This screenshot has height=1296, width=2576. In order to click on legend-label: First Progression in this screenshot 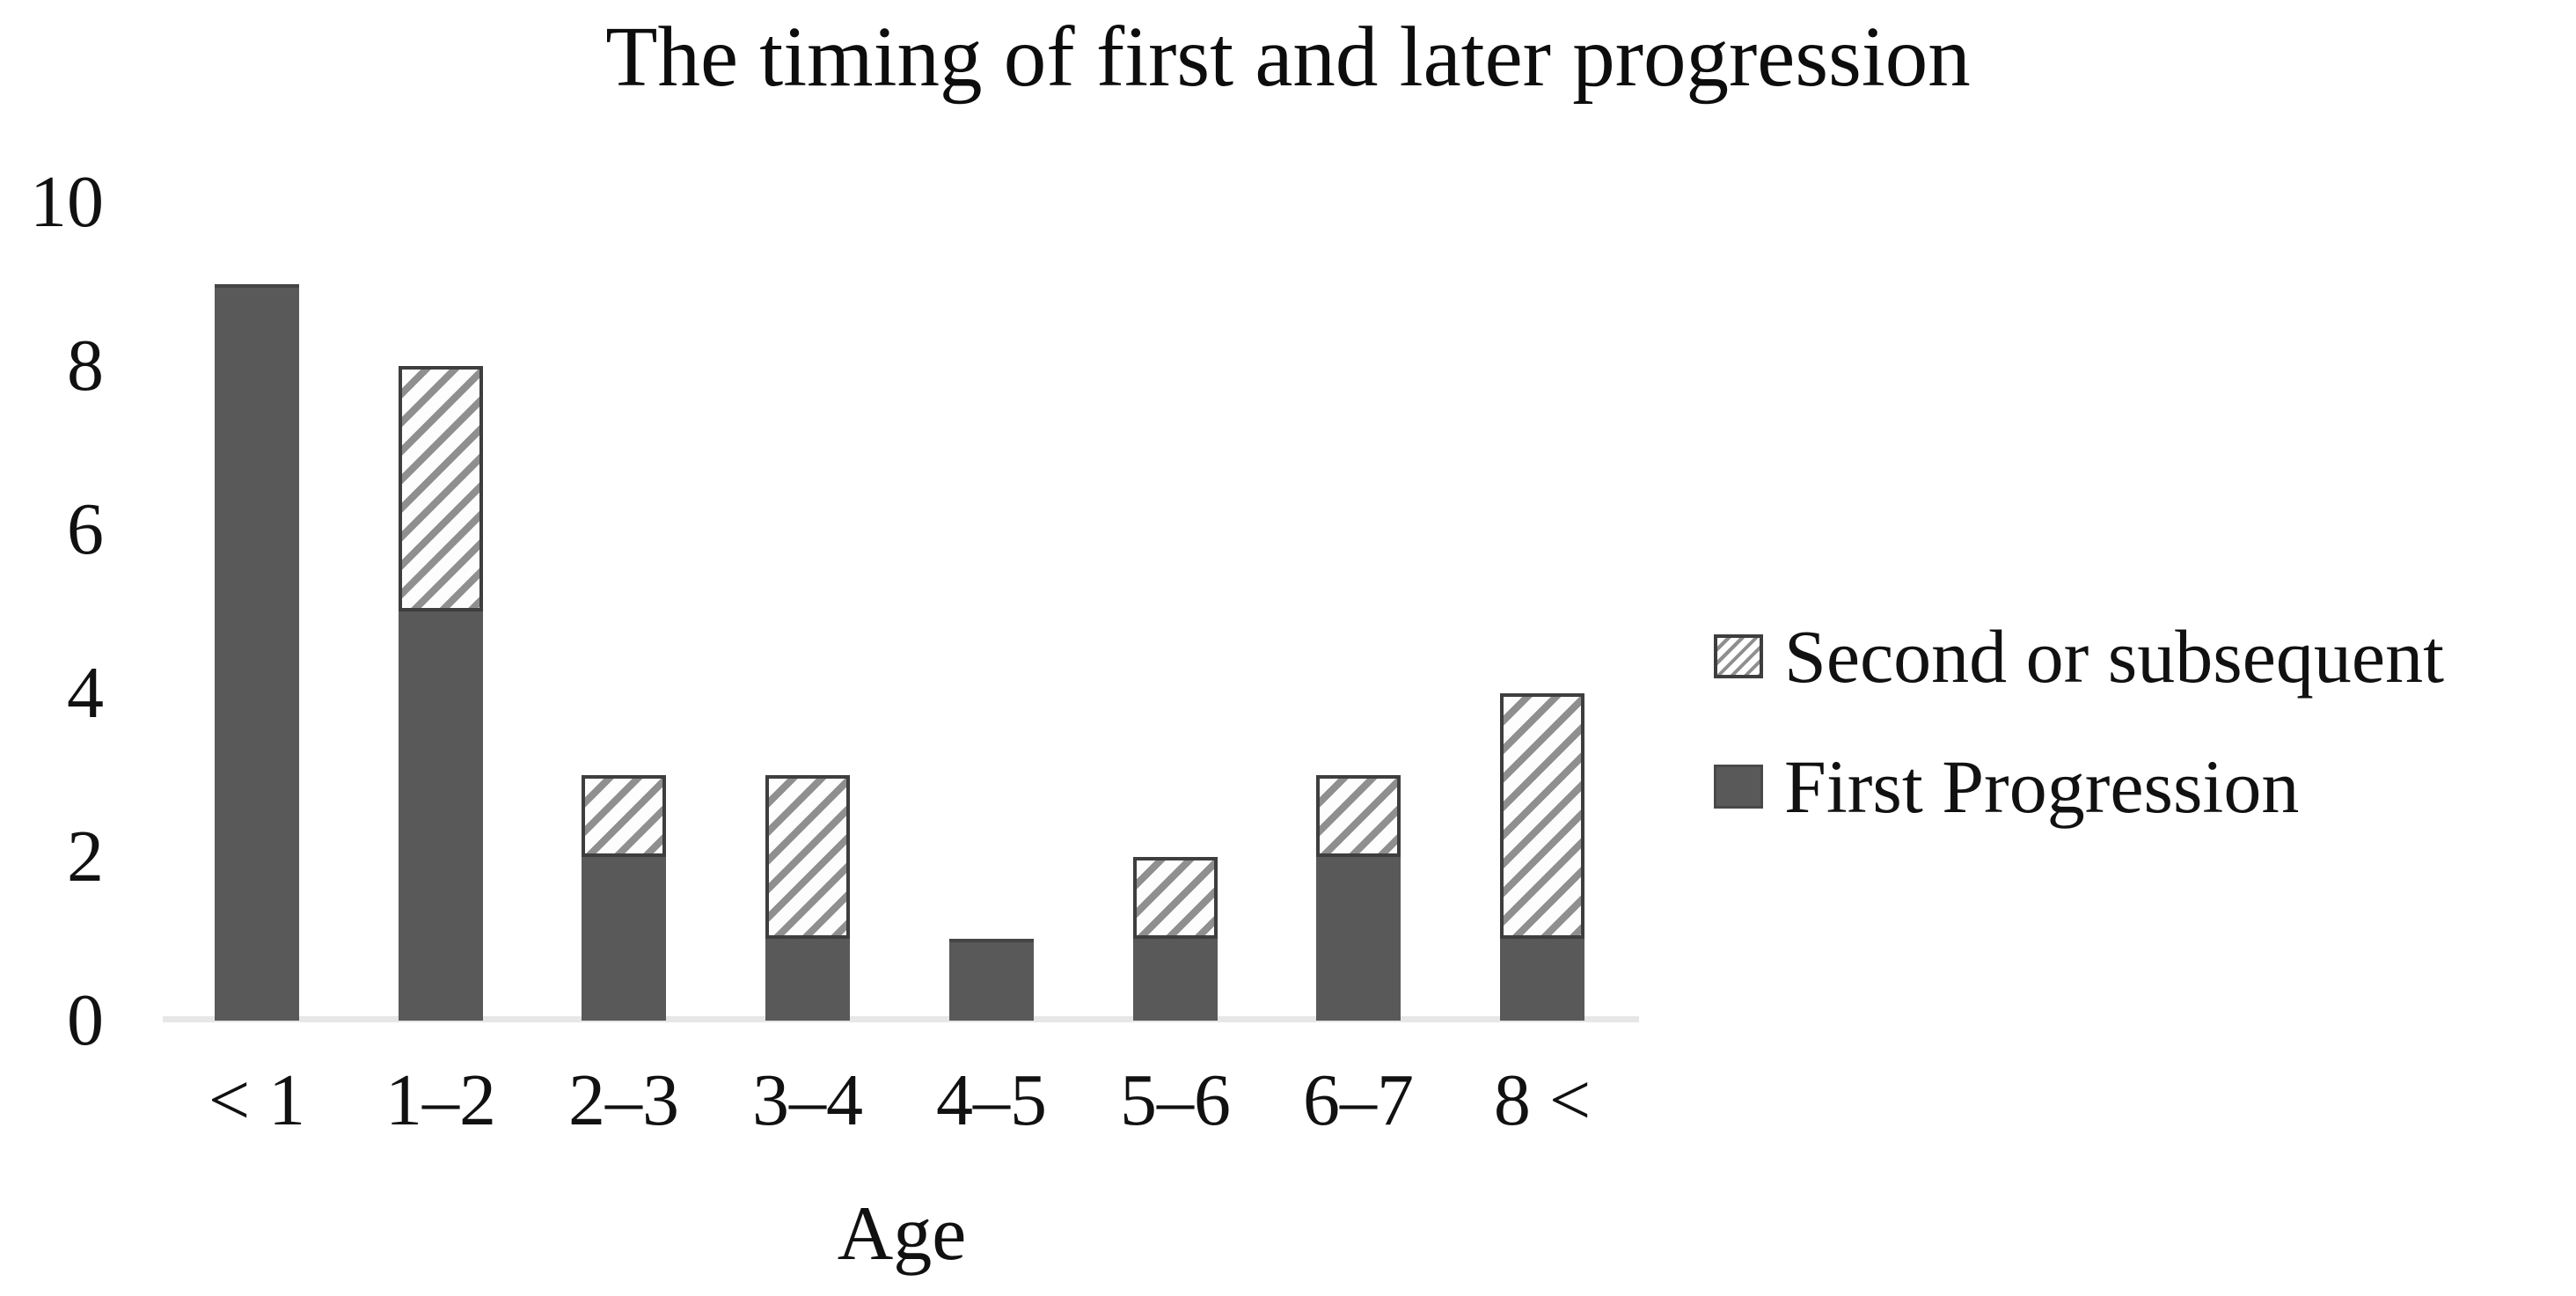, I will do `click(2042, 787)`.